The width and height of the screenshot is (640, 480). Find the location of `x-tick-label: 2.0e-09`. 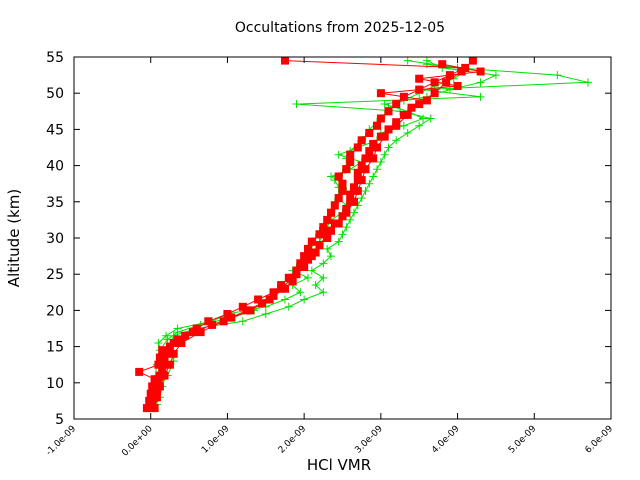

x-tick-label: 2.0e-09 is located at coordinates (293, 440).